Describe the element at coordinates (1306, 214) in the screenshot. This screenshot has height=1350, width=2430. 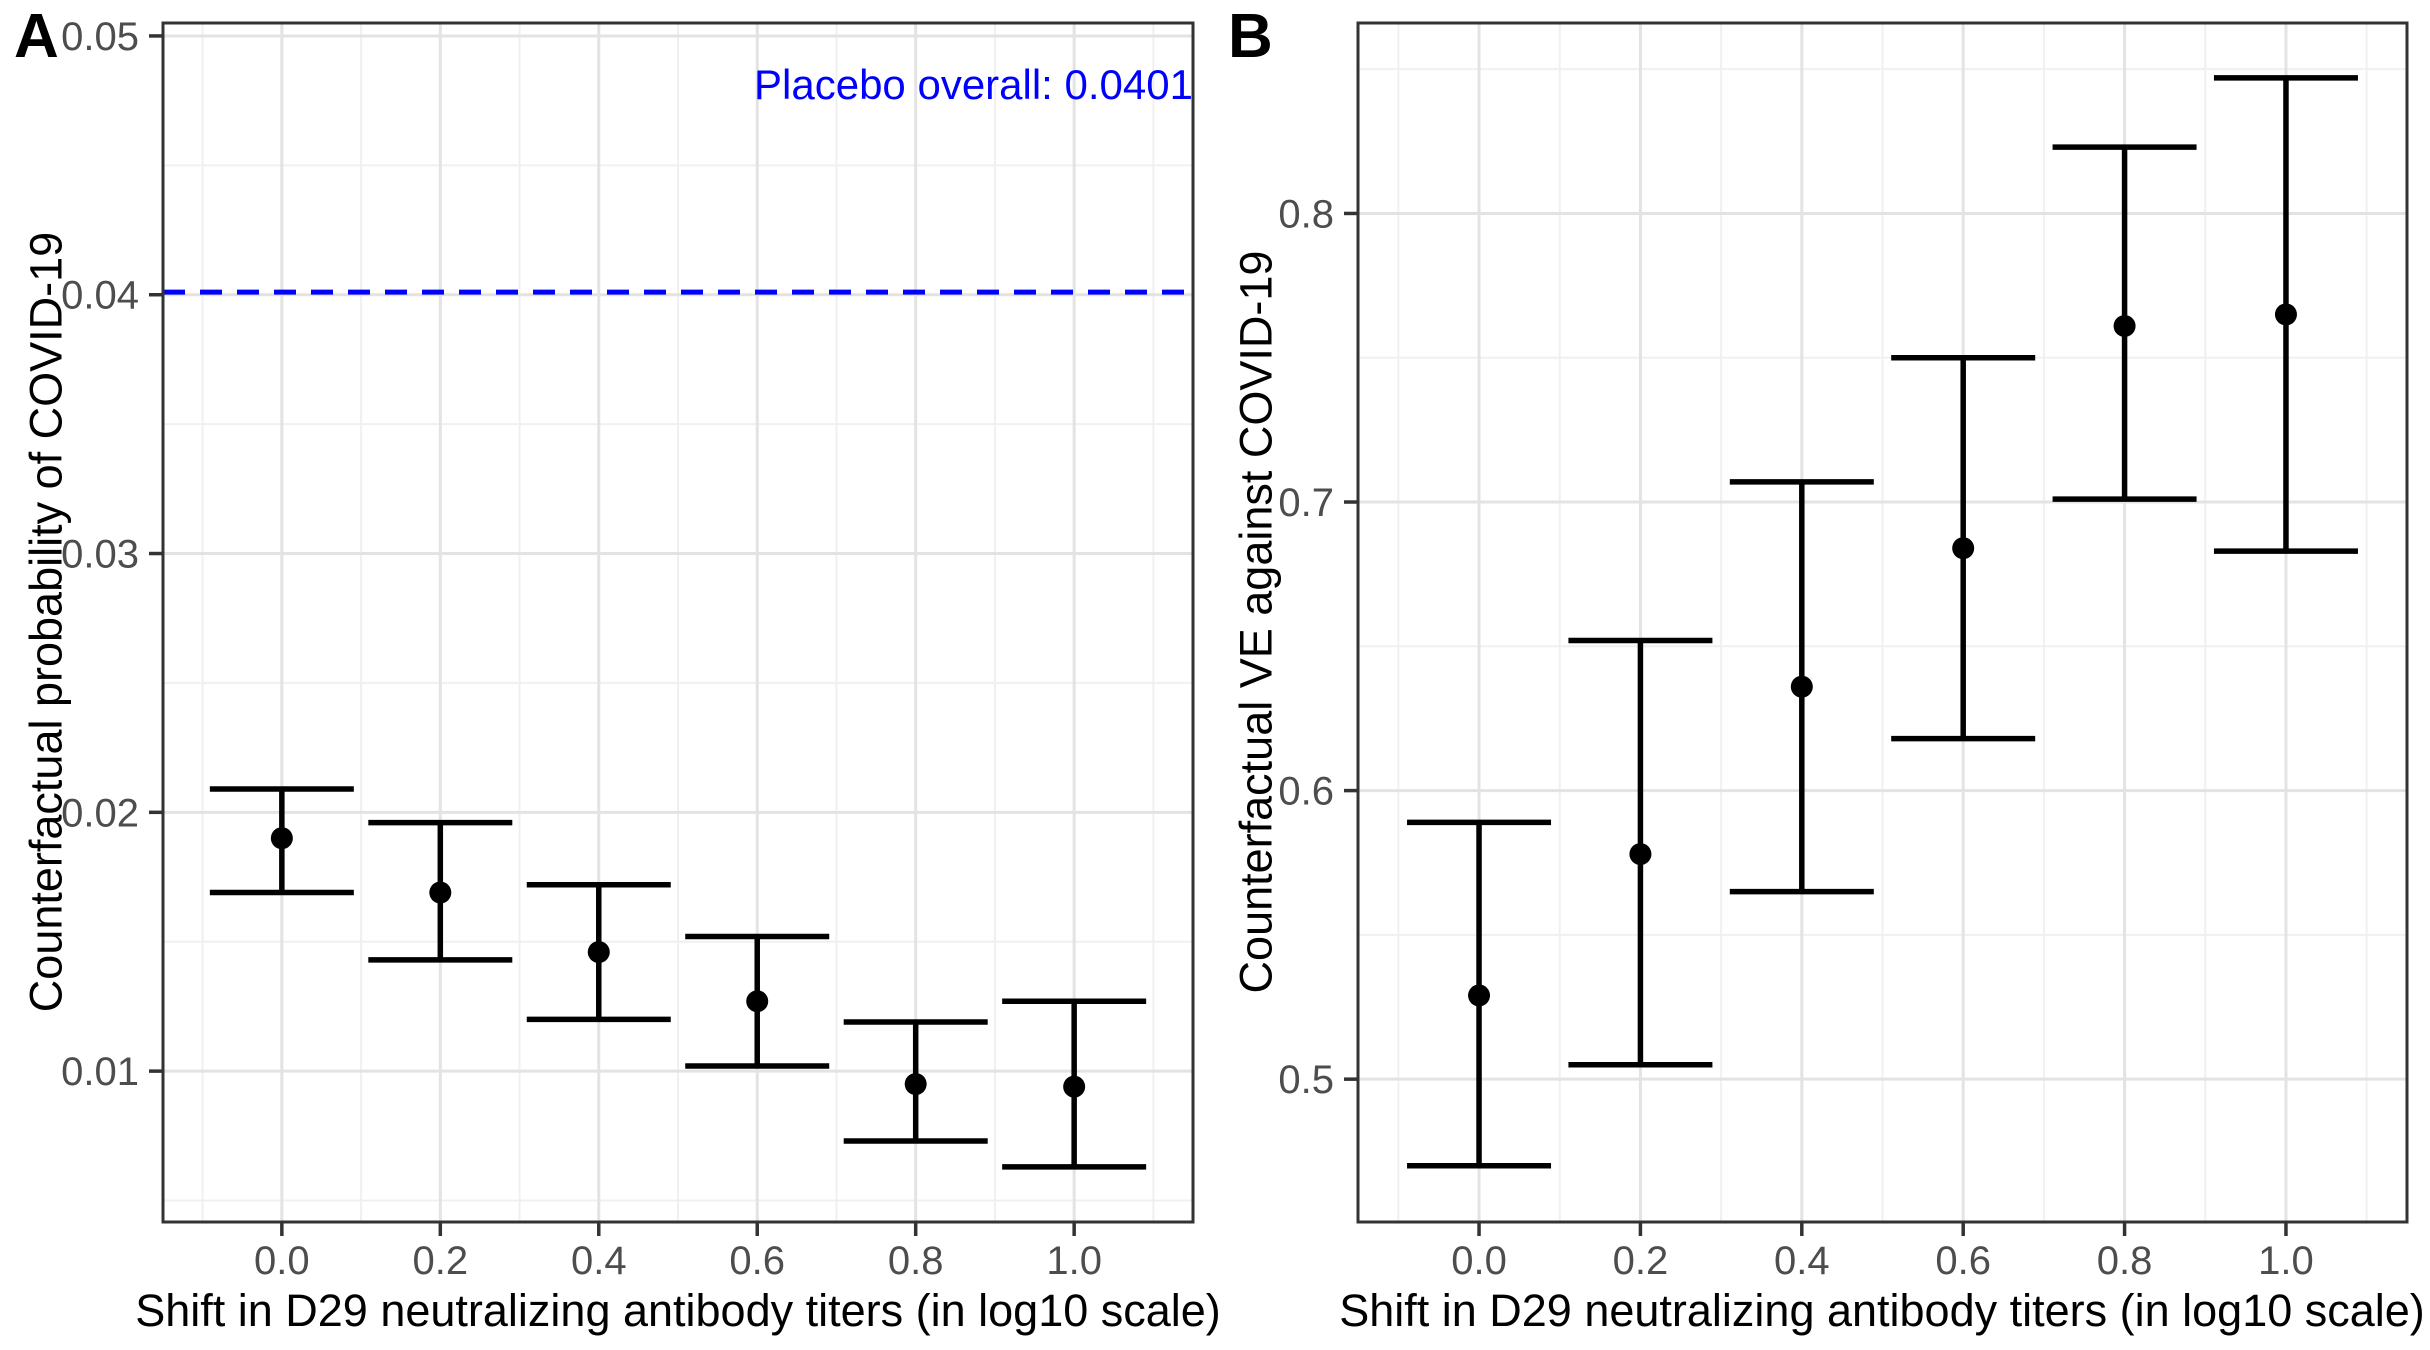
I see `panel-b-y-tick-label: 0.8` at that location.